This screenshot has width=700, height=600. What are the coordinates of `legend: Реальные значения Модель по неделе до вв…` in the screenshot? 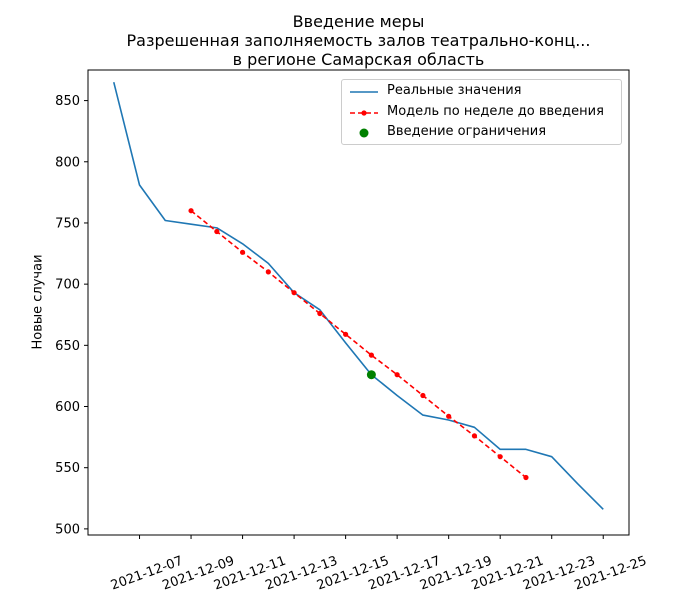 It's located at (481, 112).